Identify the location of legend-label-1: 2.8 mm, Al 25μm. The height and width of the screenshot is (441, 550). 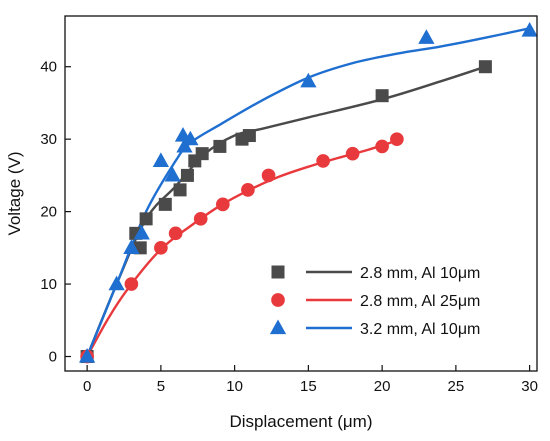
(420, 301).